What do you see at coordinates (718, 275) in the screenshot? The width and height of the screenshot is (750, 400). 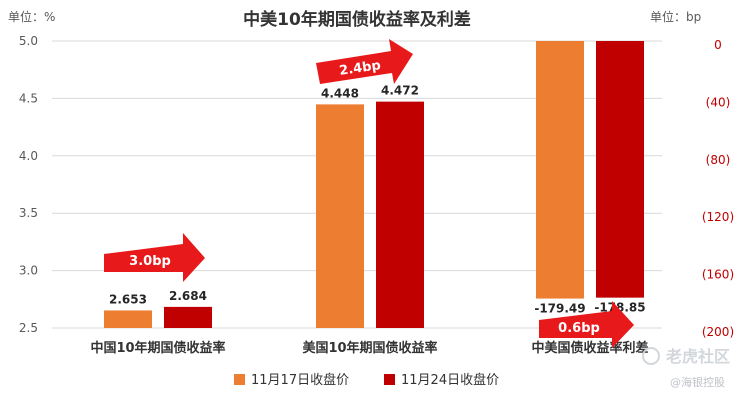 I see `right-tick-label: (160)` at bounding box center [718, 275].